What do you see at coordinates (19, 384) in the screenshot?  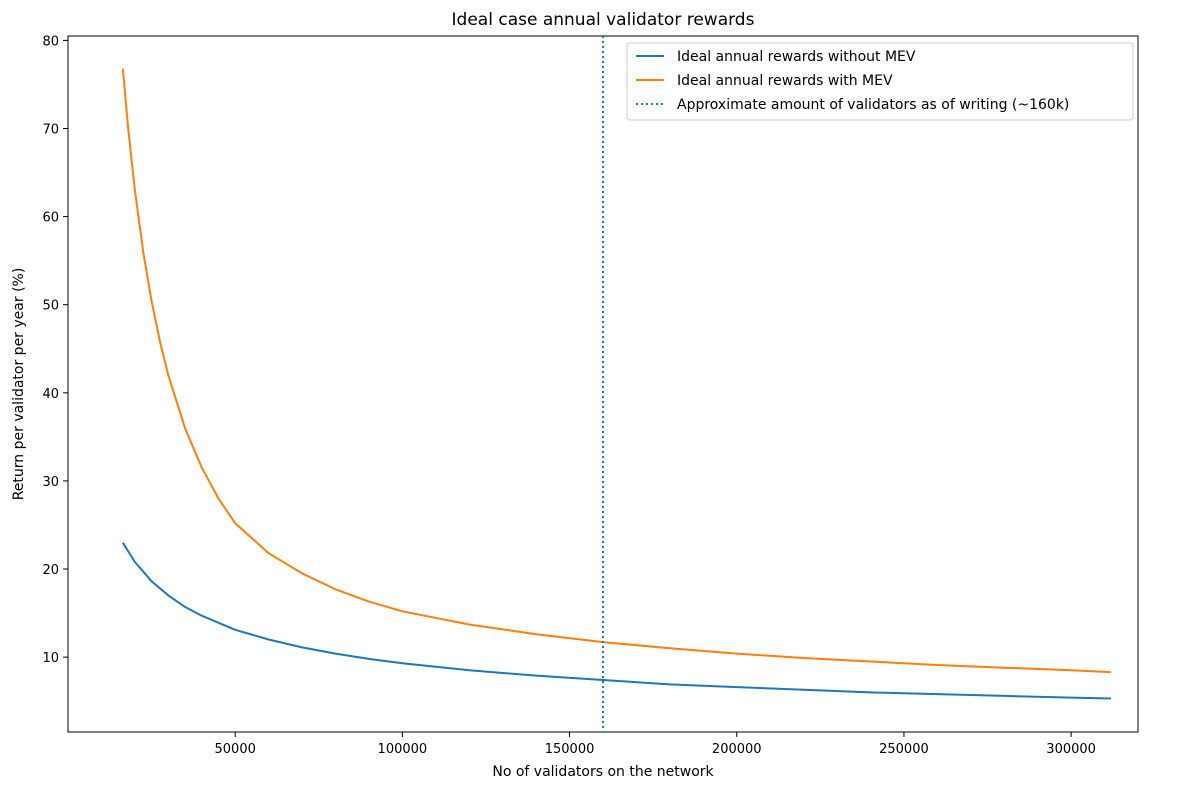 I see `y-axis-label: Return per validator per year (%)` at bounding box center [19, 384].